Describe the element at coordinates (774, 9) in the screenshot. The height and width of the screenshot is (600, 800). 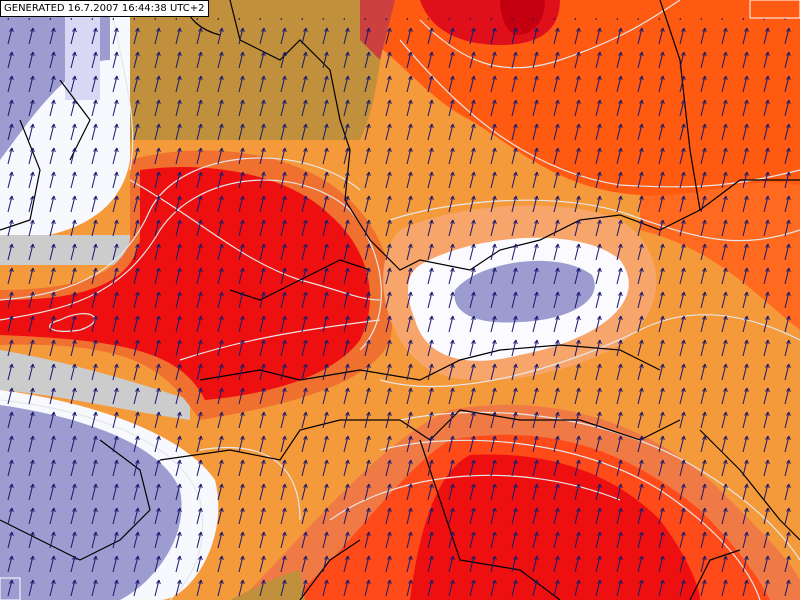
I see `corner-frame` at that location.